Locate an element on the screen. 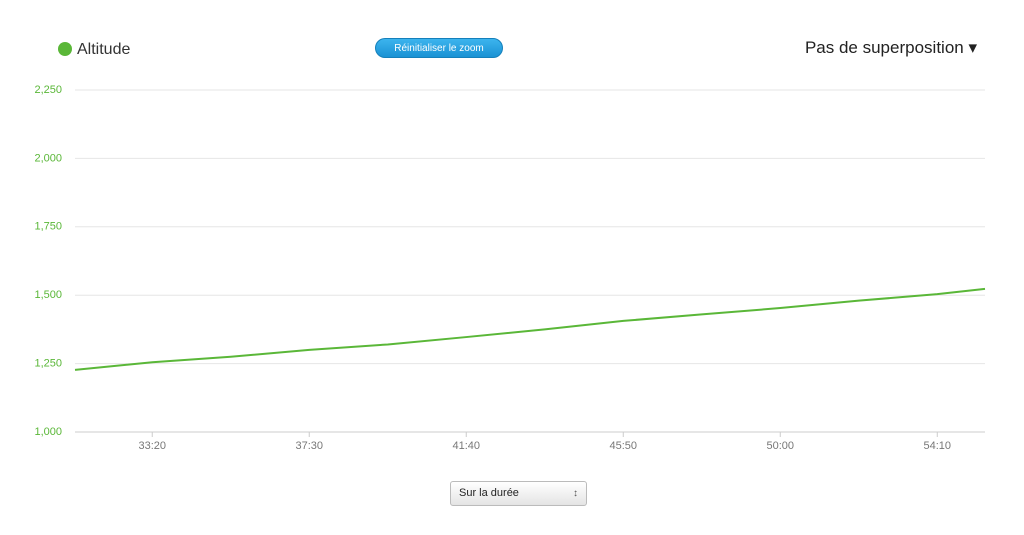 This screenshot has height=535, width=1024. x-tick-label: 50:00 is located at coordinates (781, 446).